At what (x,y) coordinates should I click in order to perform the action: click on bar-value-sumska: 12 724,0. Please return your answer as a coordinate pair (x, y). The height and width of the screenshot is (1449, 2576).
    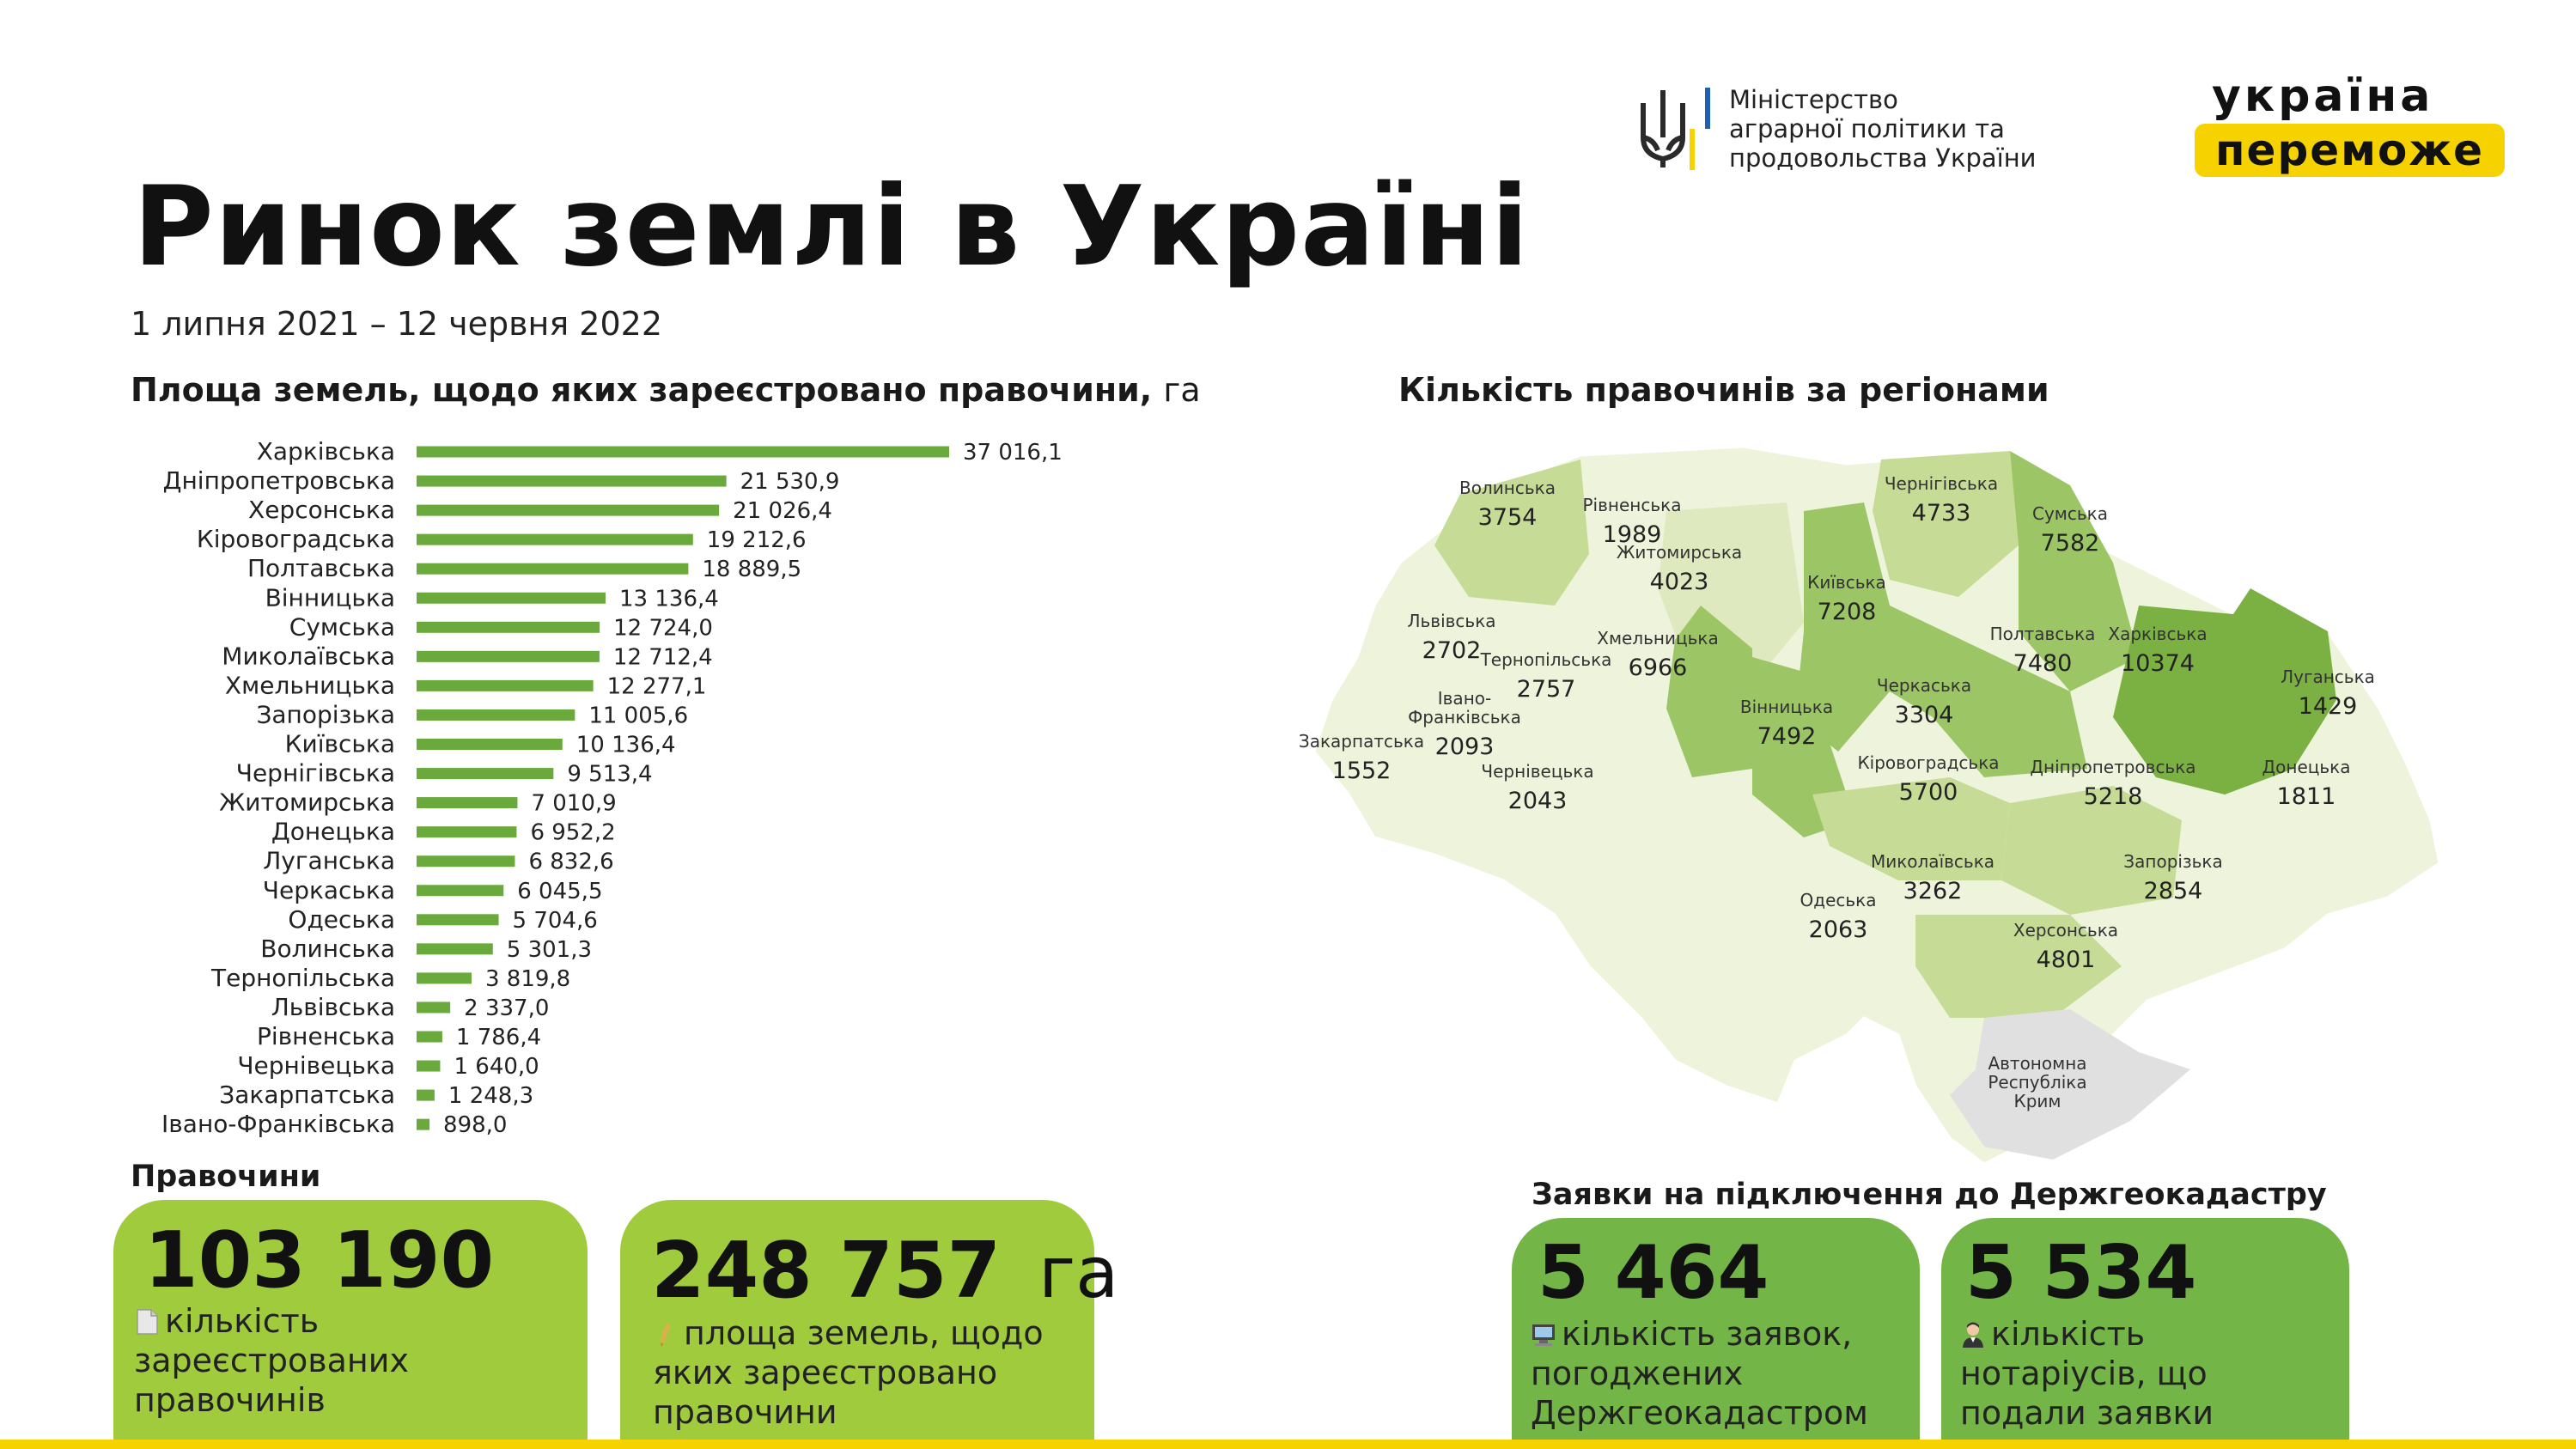
    Looking at the image, I should click on (663, 628).